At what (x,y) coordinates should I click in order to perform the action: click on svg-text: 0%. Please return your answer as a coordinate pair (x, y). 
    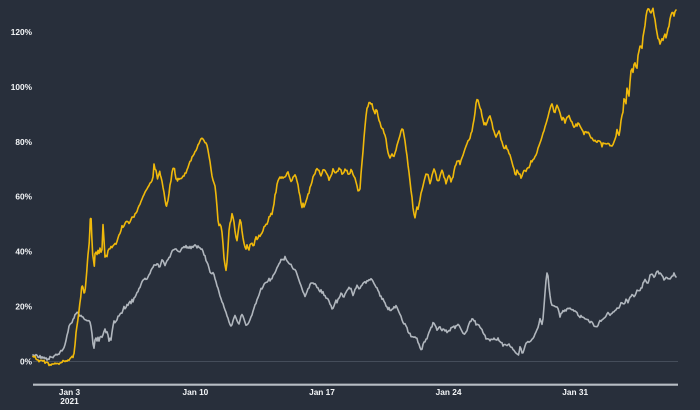
    Looking at the image, I should click on (26, 361).